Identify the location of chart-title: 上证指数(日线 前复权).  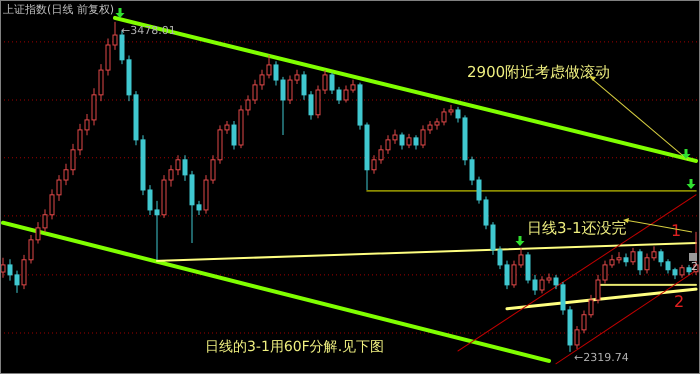
(58, 9).